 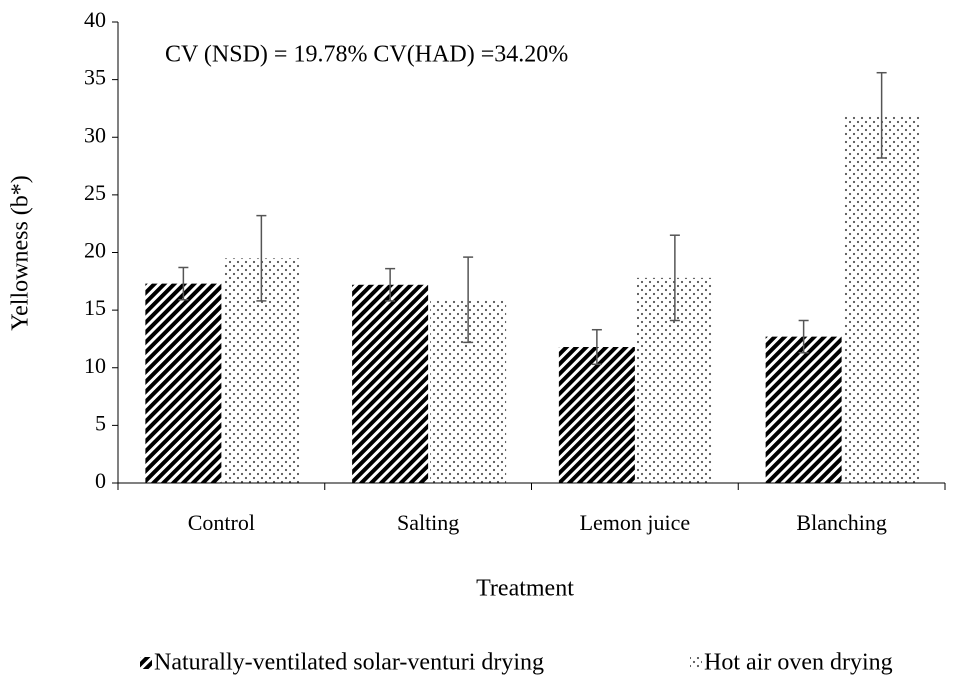 I want to click on x-tick-label: Blanching, so click(x=841, y=522).